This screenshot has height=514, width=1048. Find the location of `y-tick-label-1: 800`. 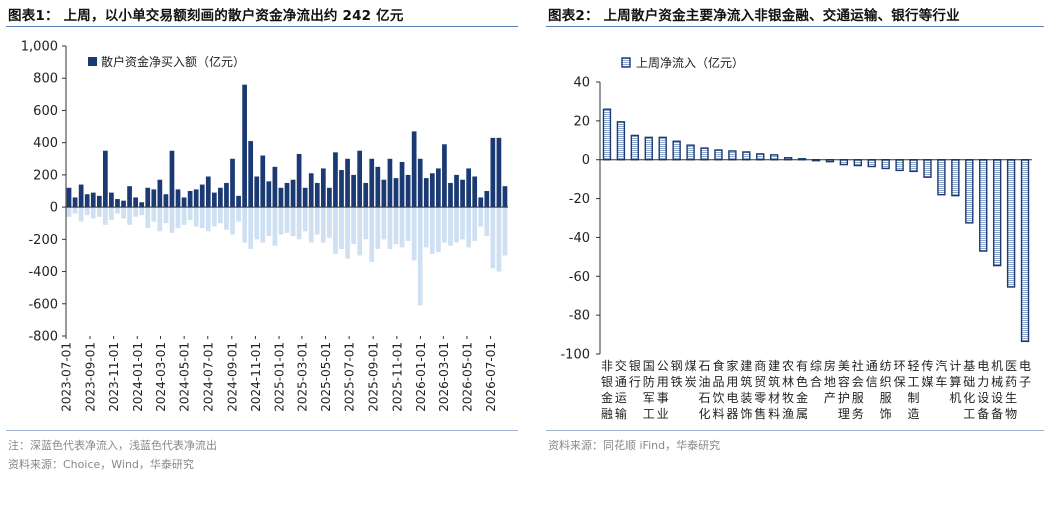

y-tick-label-1: 800 is located at coordinates (45, 79).